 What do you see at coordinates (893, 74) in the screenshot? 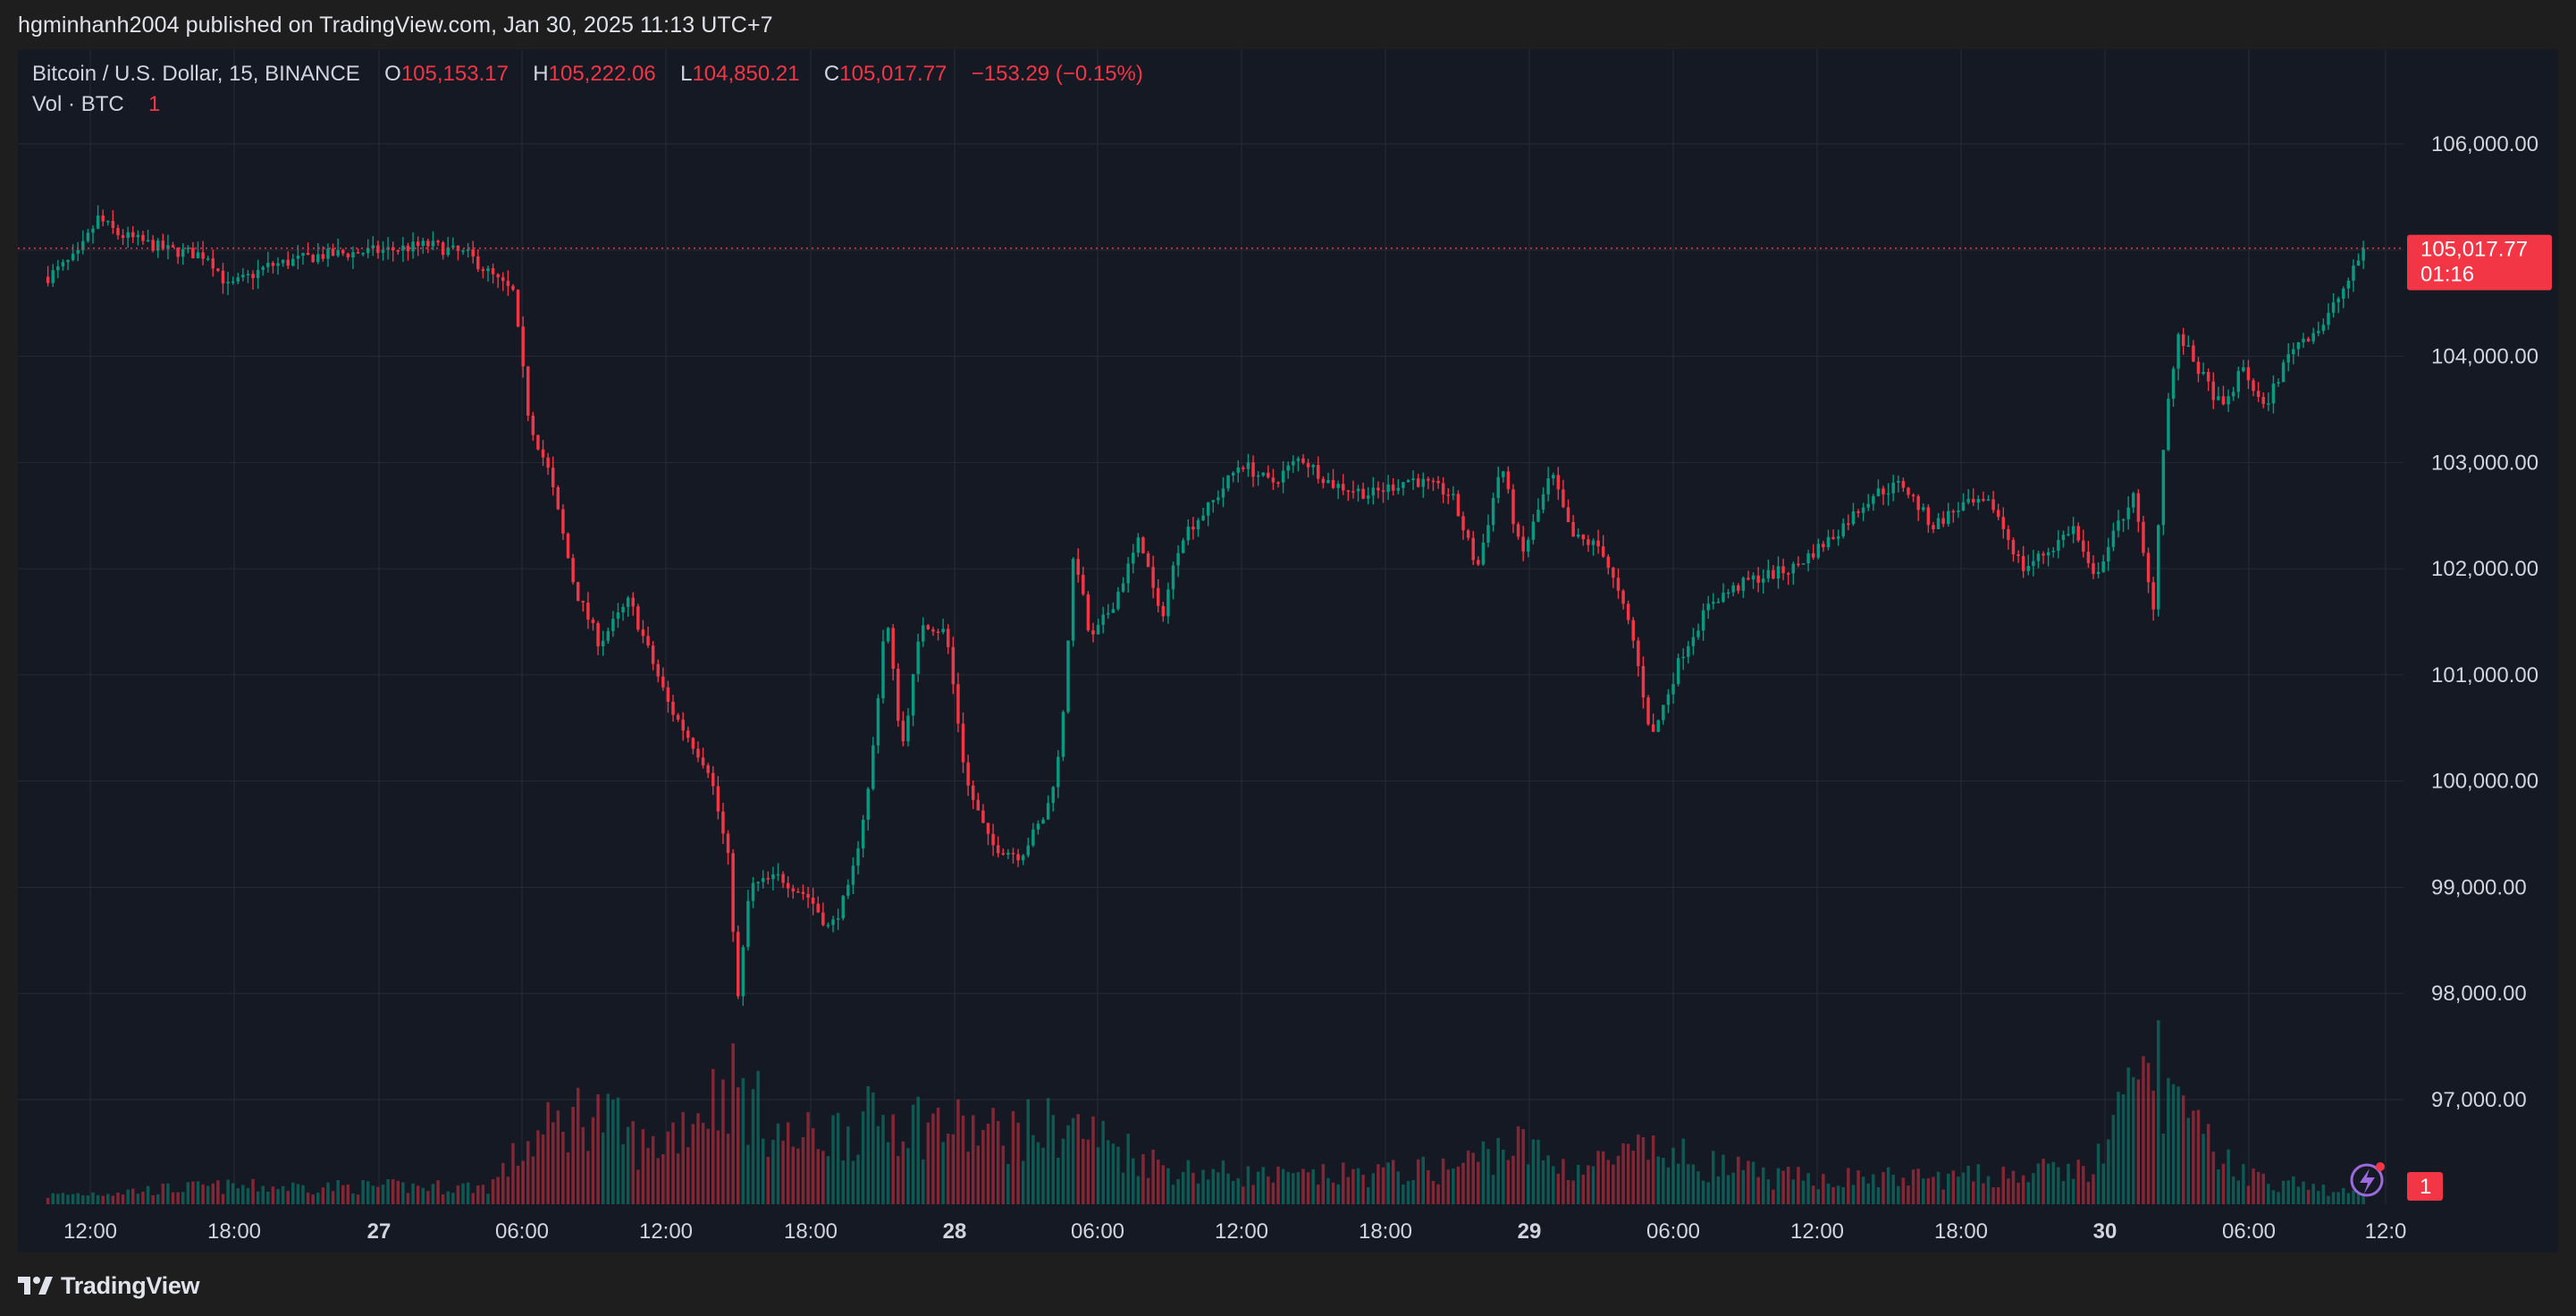
I see `close-value: 105,017.77` at bounding box center [893, 74].